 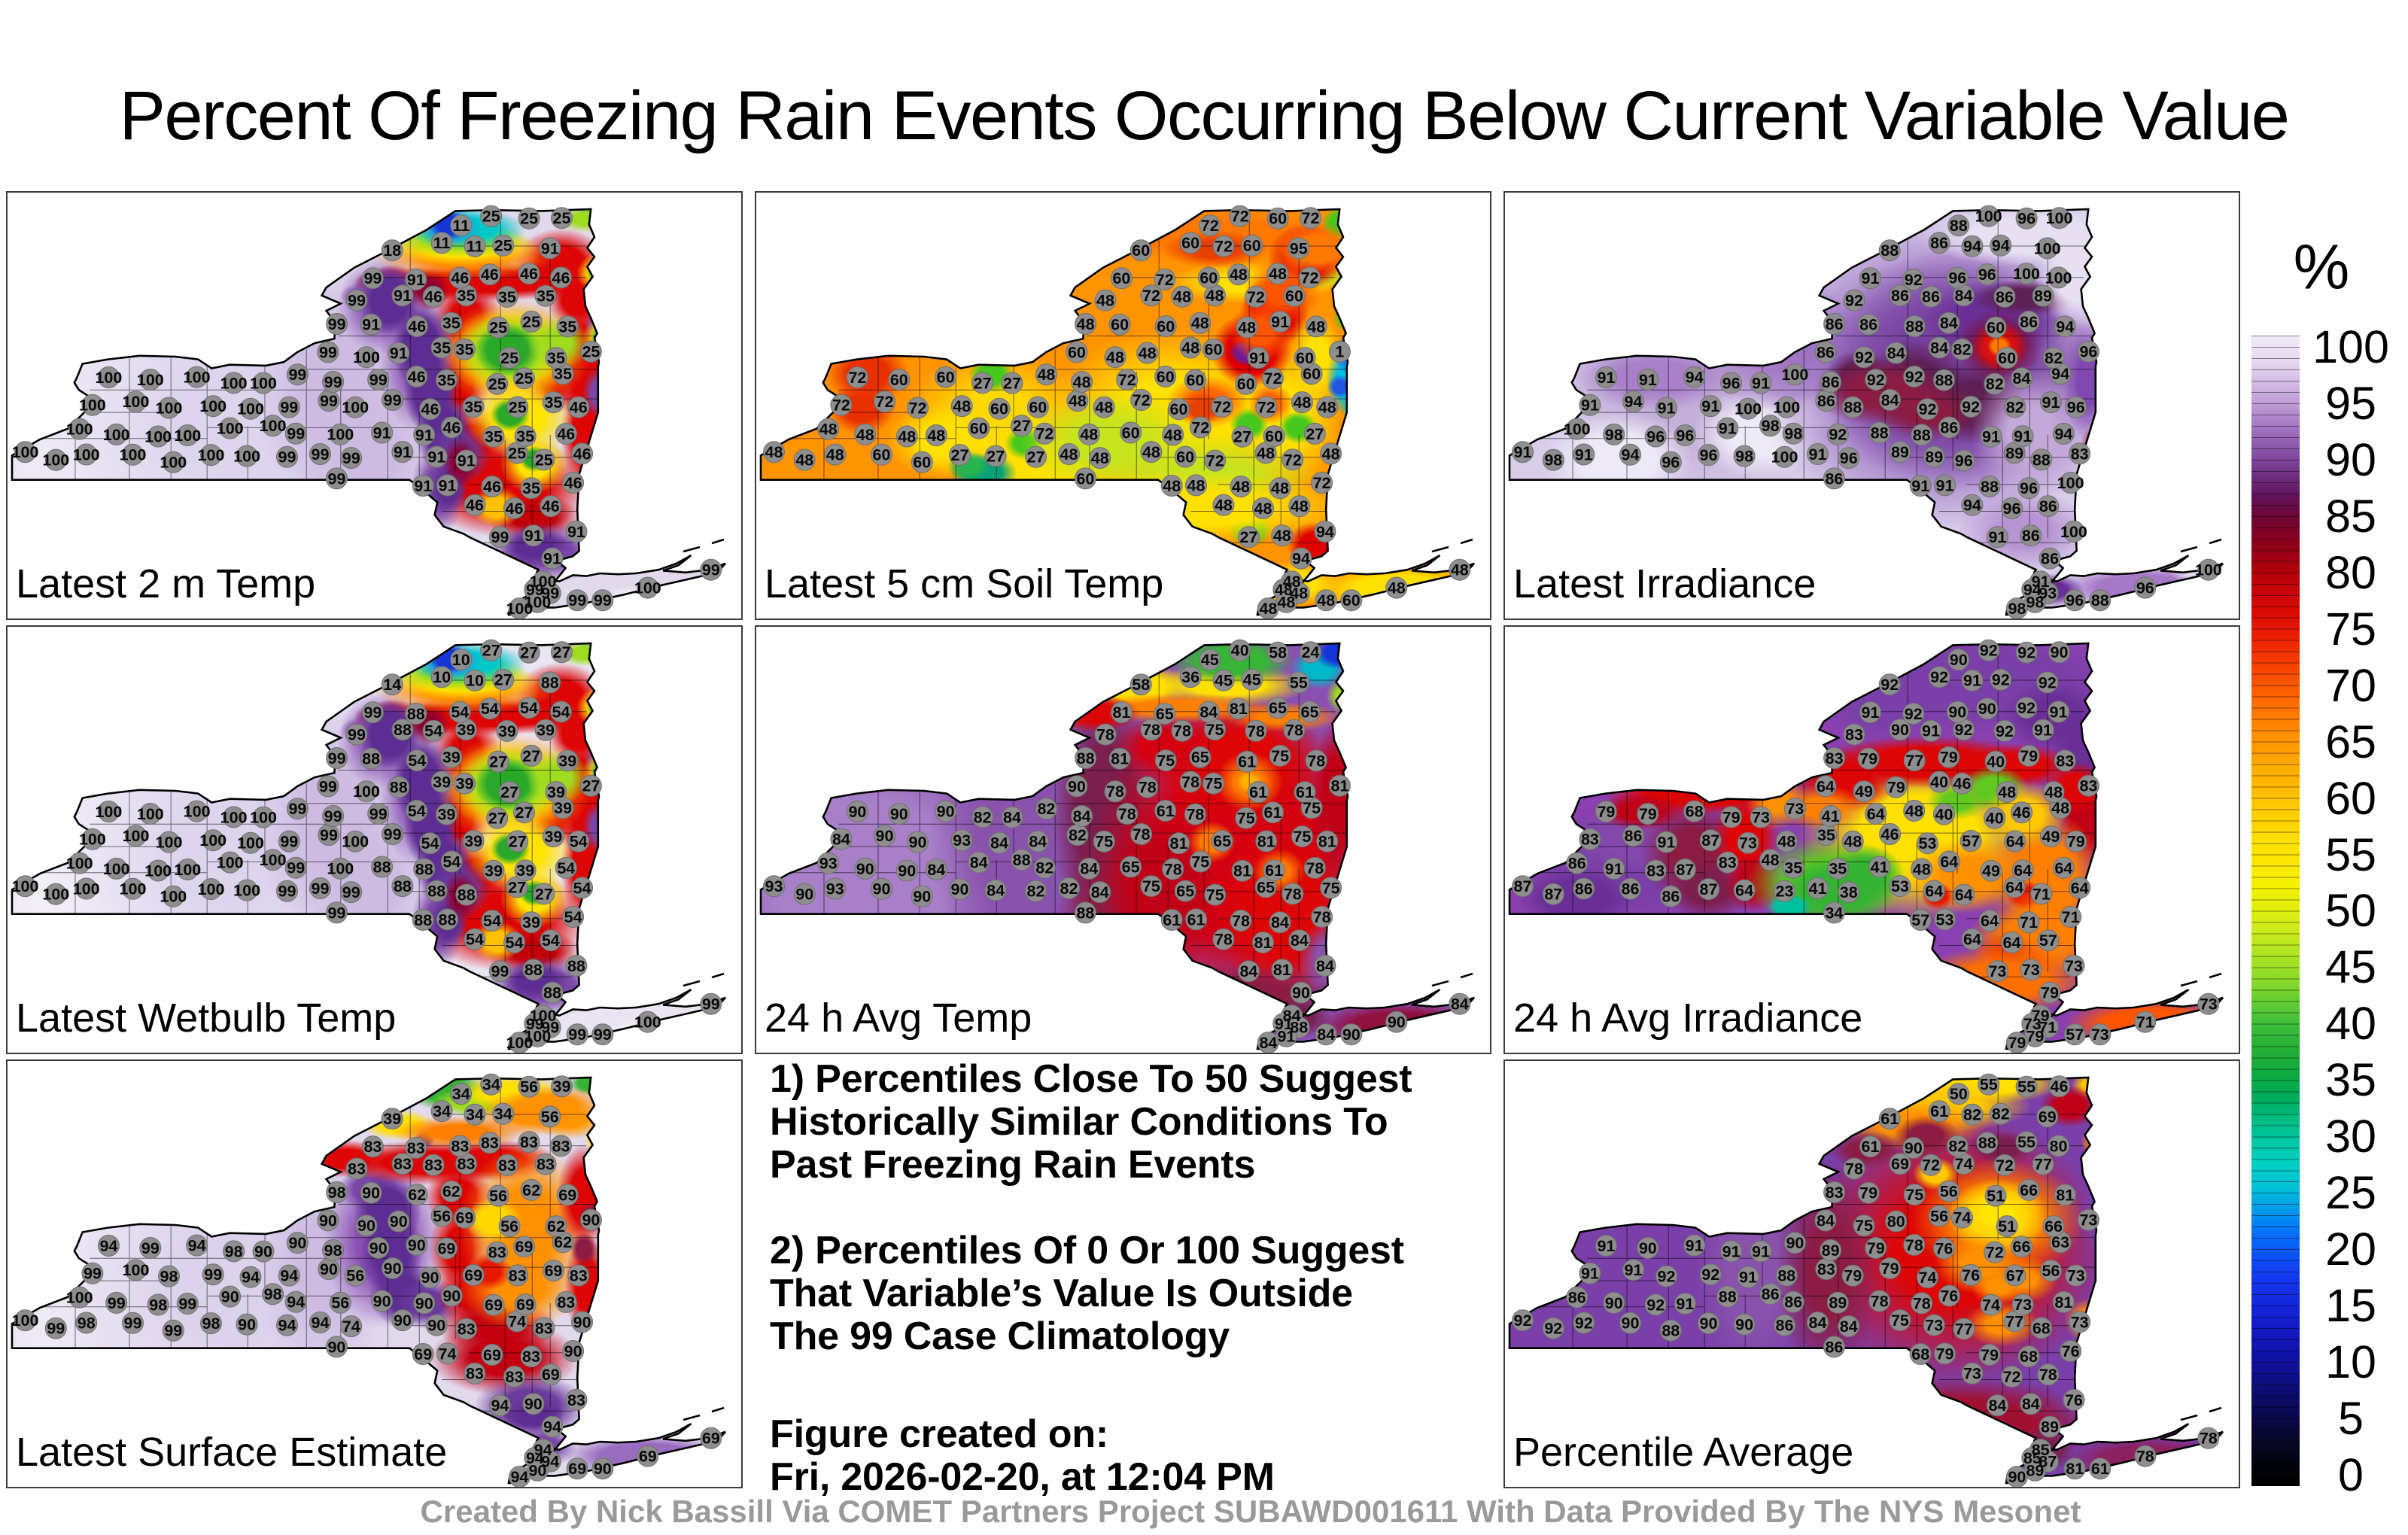 I want to click on svg-text: 73, so click(x=1997, y=971).